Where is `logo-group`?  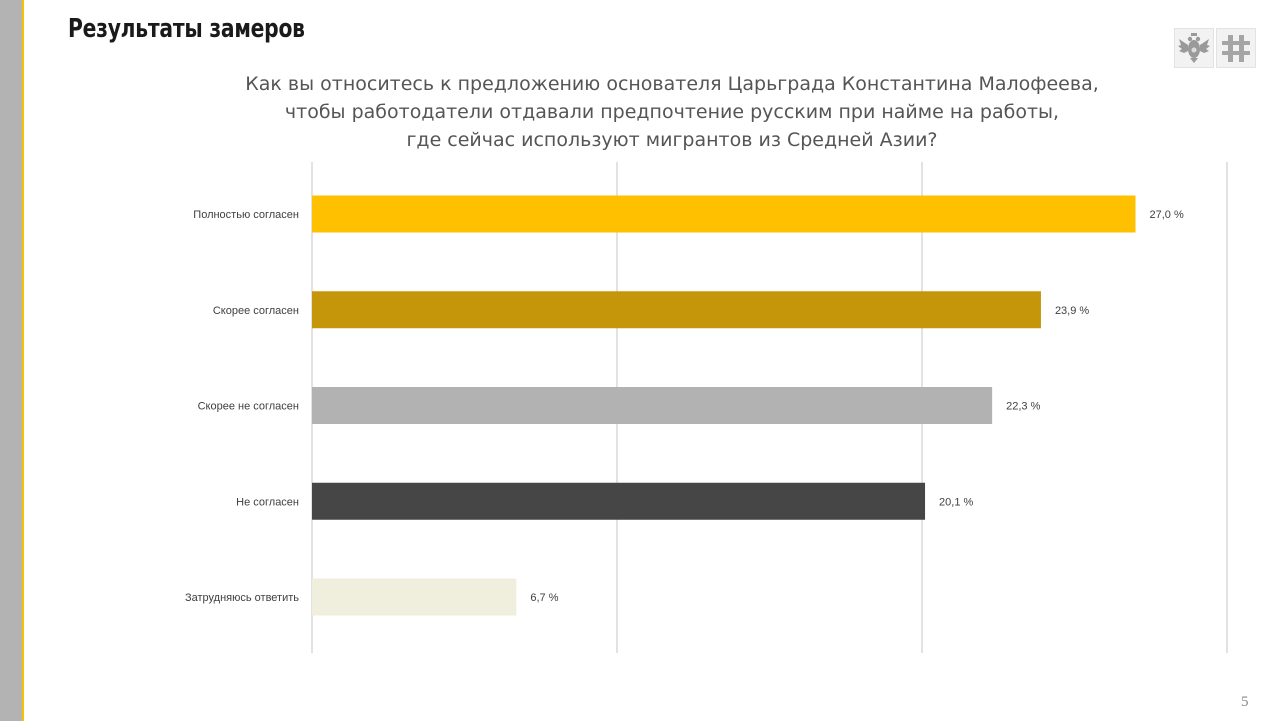 logo-group is located at coordinates (1215, 48).